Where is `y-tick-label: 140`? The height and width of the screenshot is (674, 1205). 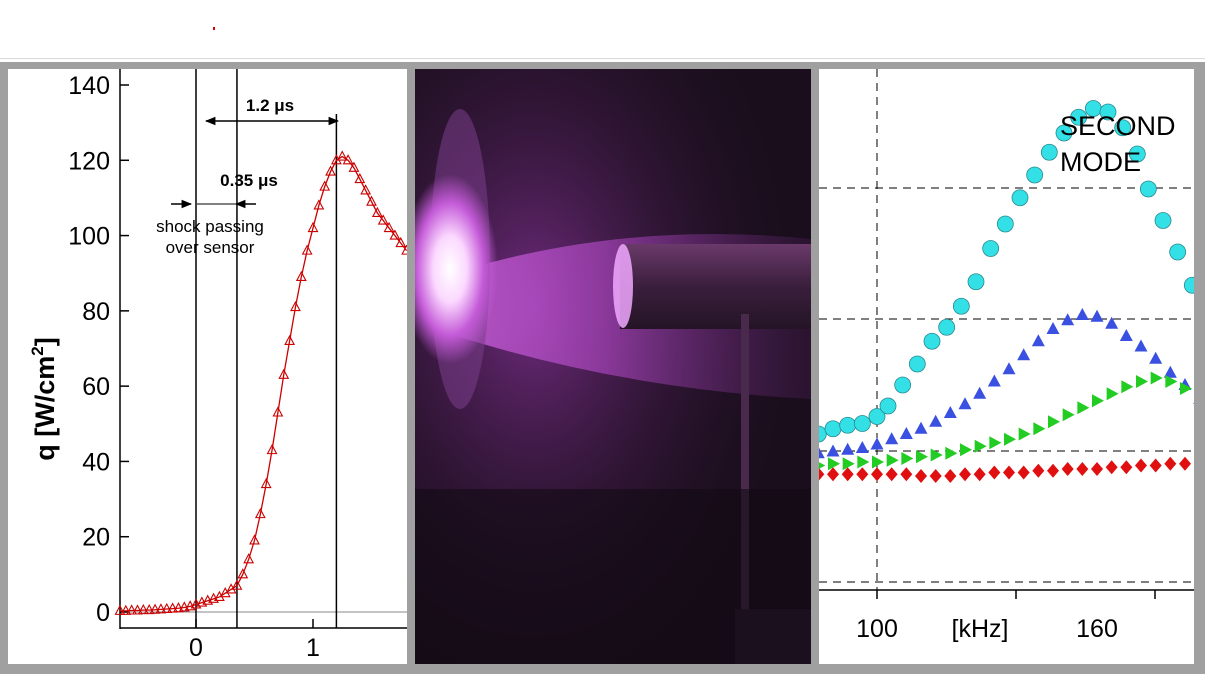
y-tick-label: 140 is located at coordinates (89, 86).